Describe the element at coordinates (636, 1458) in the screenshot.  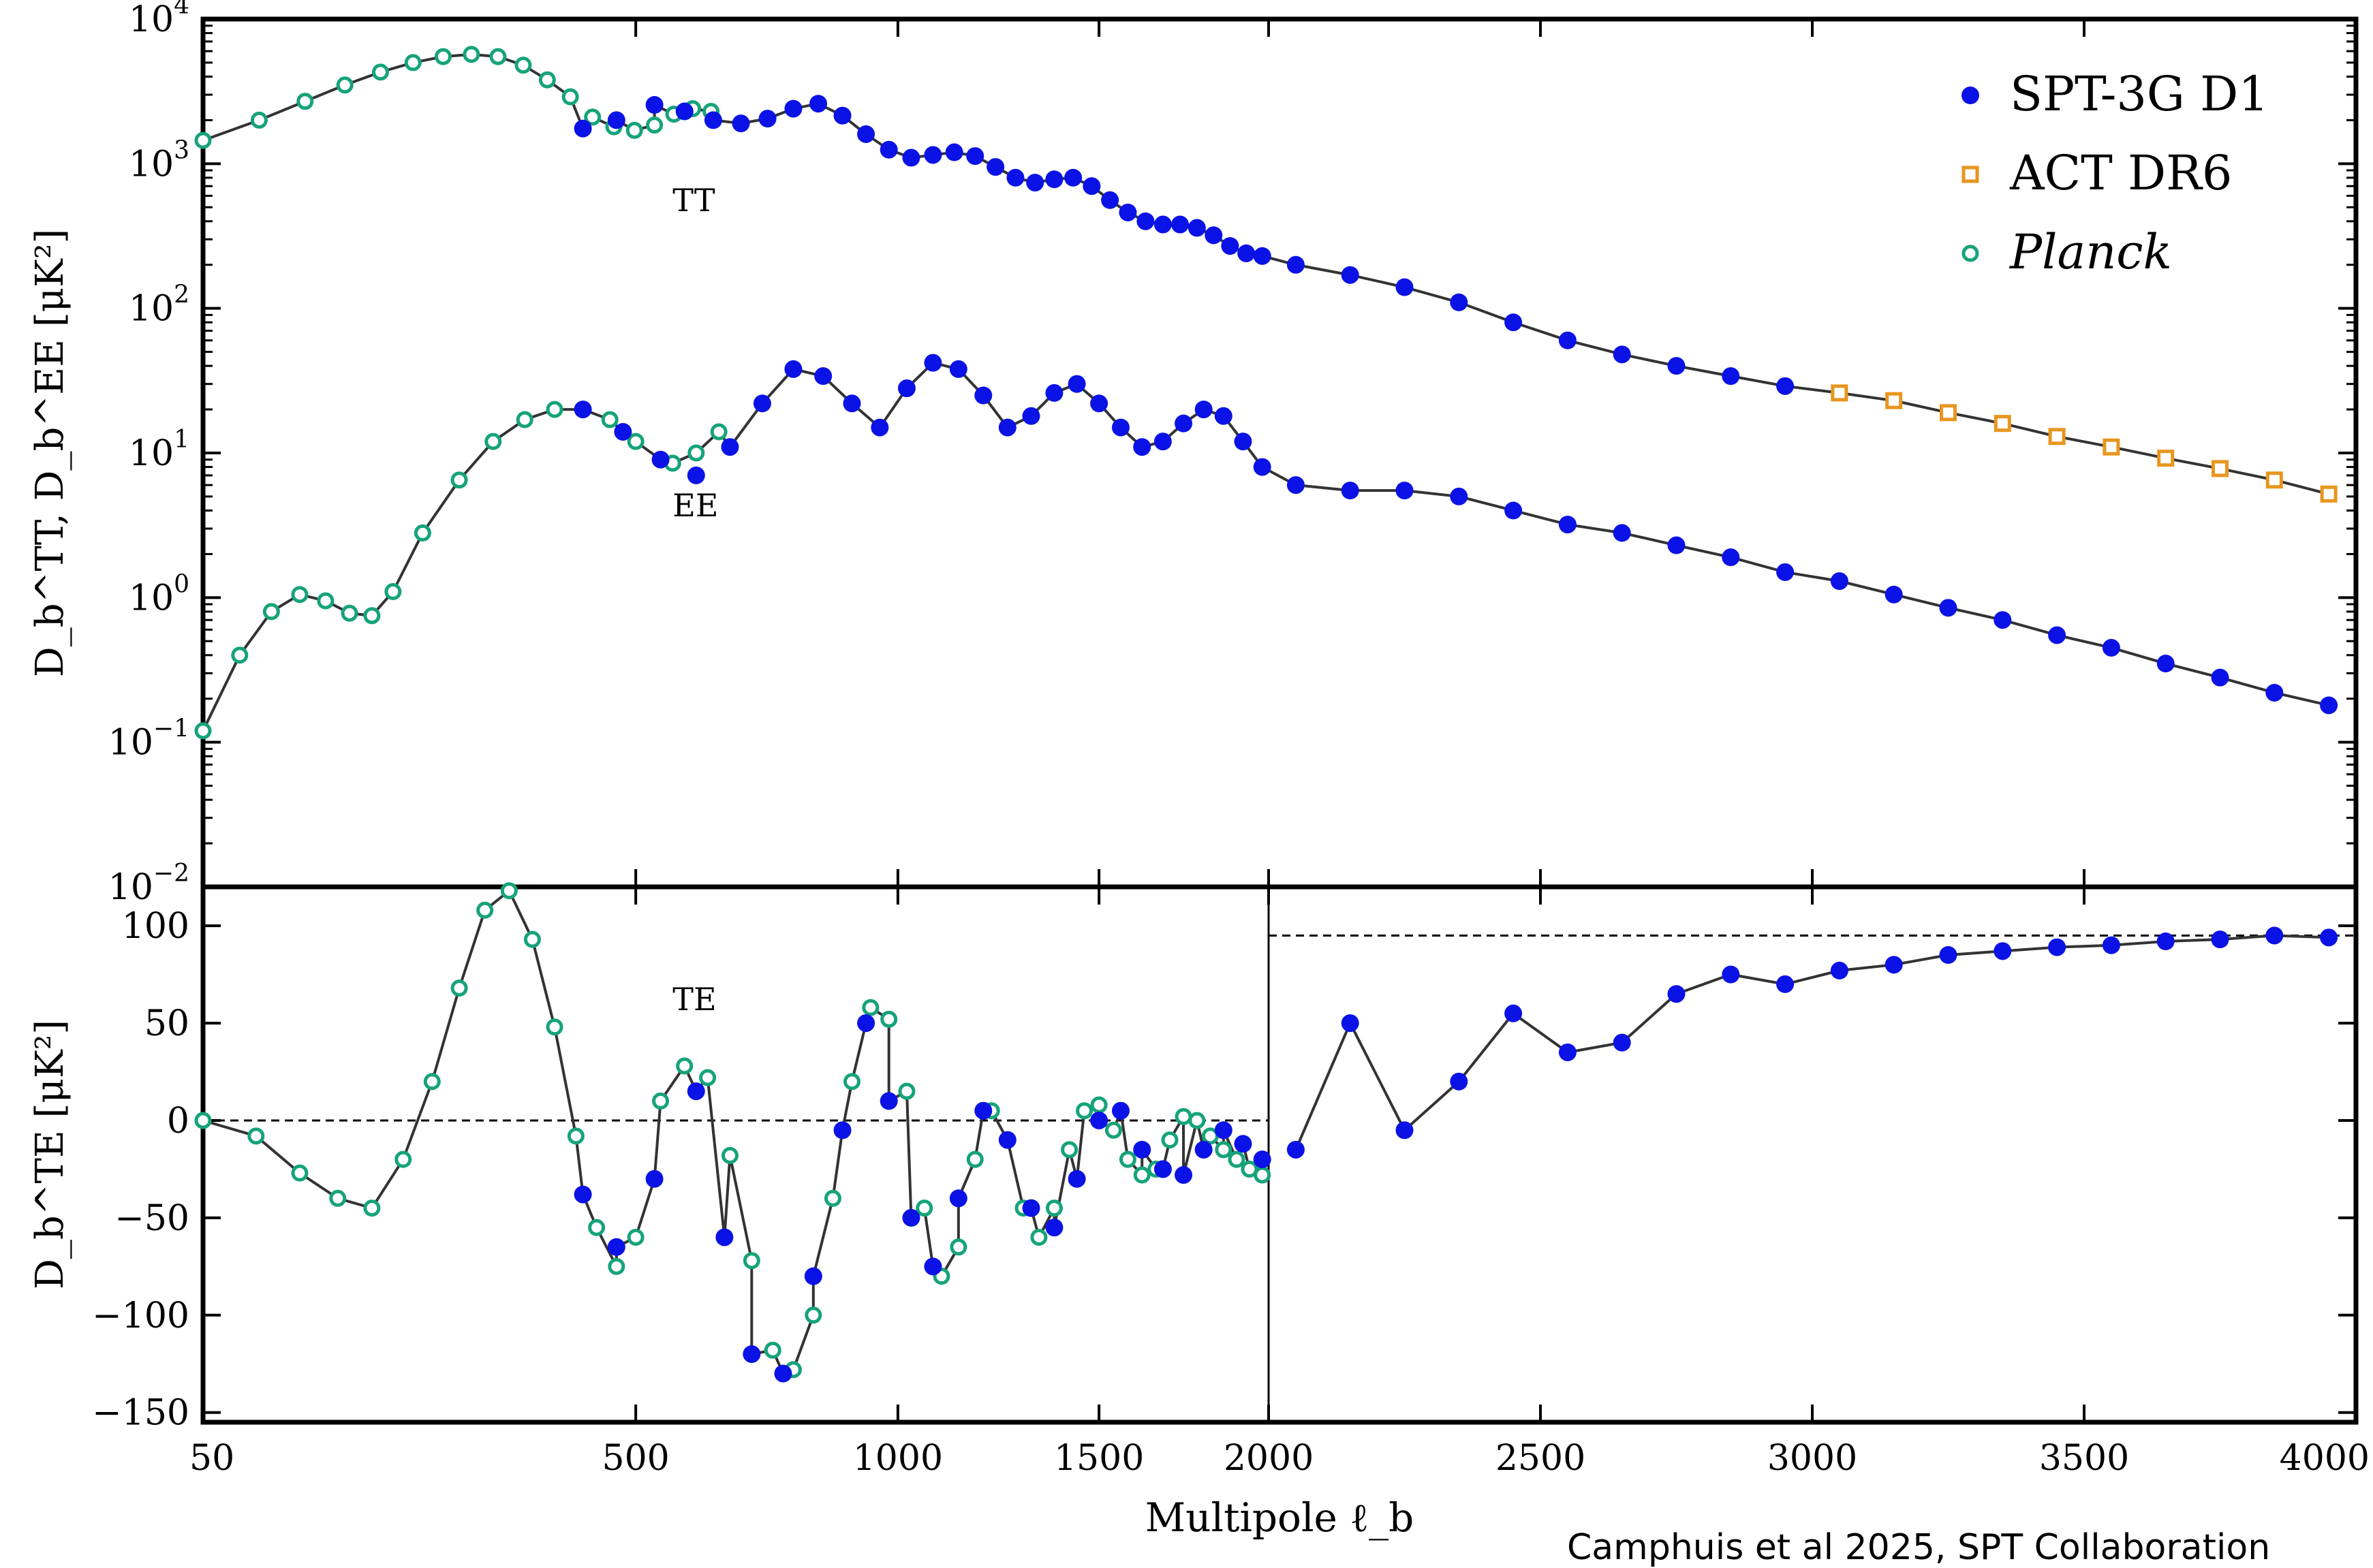
I see `x-tick-label: 500` at that location.